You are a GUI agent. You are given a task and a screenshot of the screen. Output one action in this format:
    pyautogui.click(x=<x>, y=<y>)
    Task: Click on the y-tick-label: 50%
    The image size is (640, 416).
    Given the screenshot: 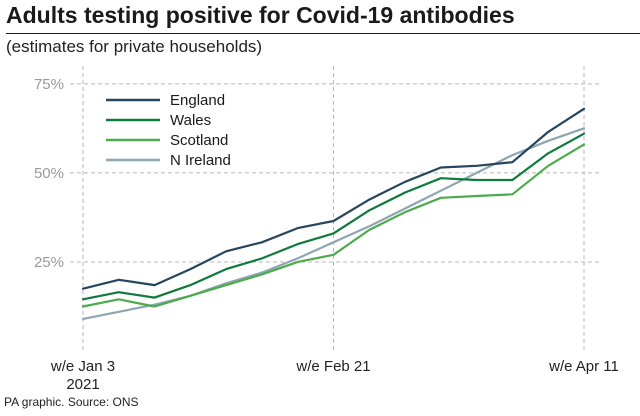 What is the action you would take?
    pyautogui.click(x=49, y=173)
    